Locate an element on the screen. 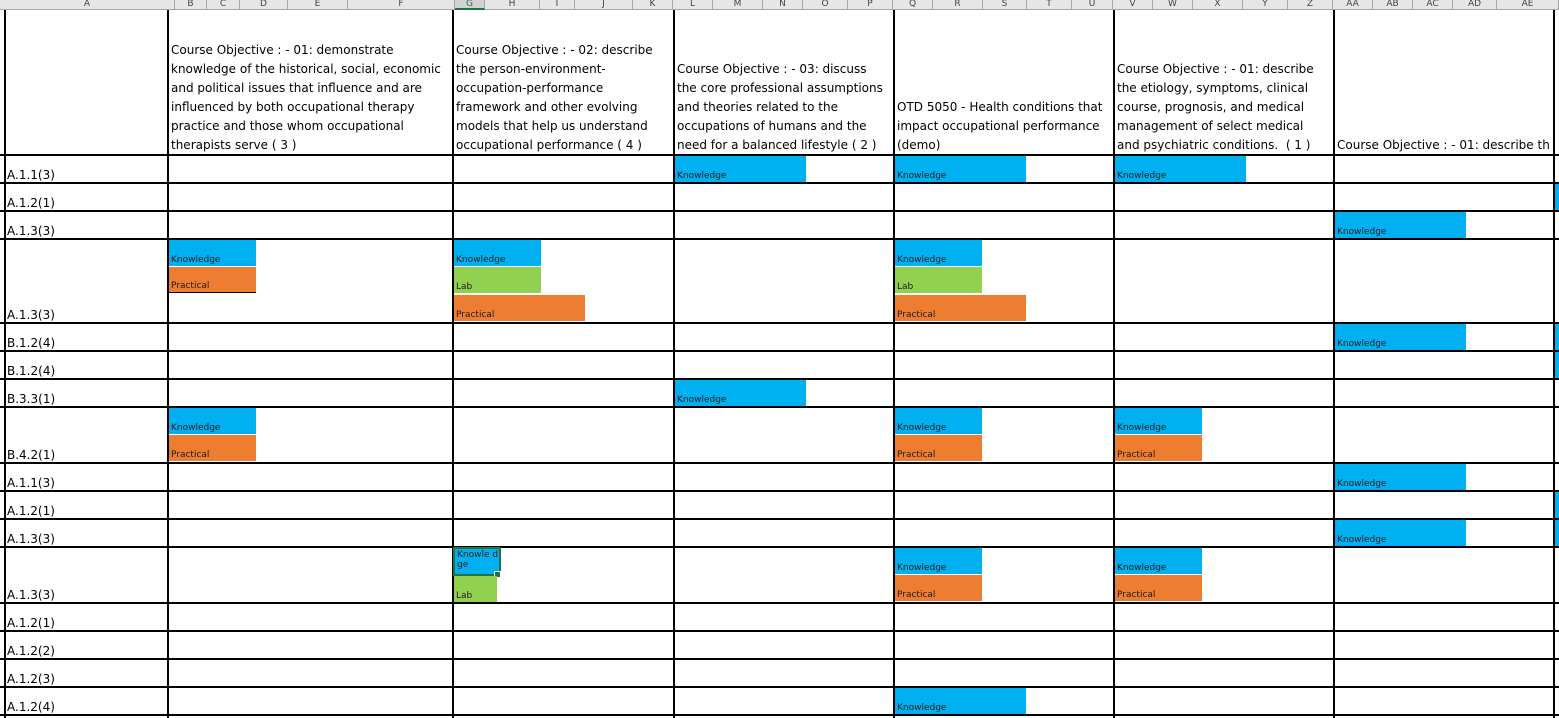 Image resolution: width=1559 pixels, height=718 pixels. column-header-ae: AE is located at coordinates (1528, 5).